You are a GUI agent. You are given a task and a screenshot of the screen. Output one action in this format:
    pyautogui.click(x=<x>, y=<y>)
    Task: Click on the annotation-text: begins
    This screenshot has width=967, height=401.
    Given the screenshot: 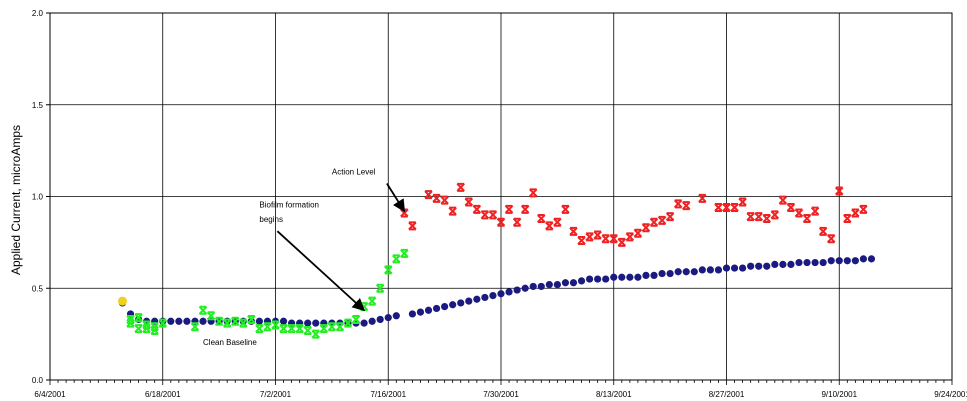 What is the action you would take?
    pyautogui.click(x=271, y=219)
    